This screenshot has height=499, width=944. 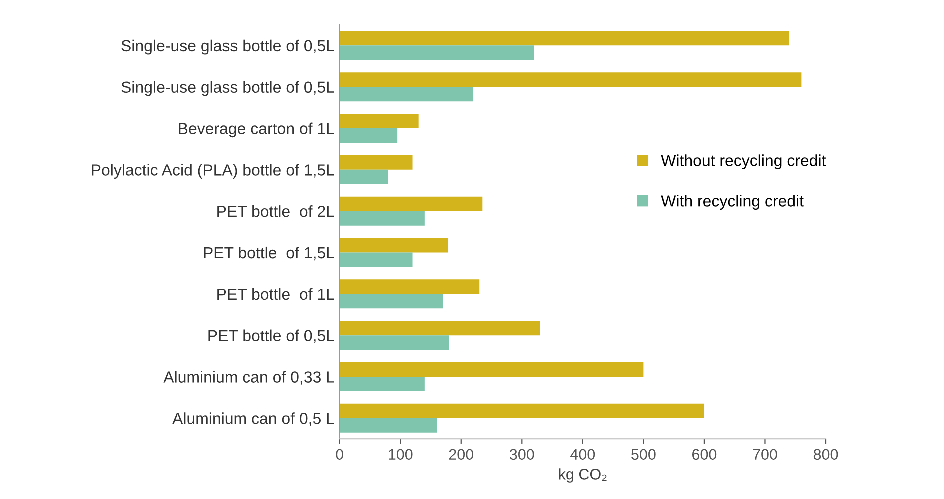 What do you see at coordinates (704, 454) in the screenshot?
I see `x-tick-label: 600` at bounding box center [704, 454].